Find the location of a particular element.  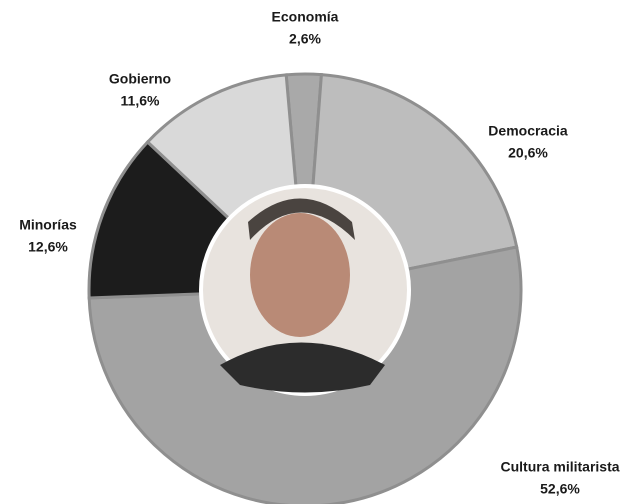

slice-label: Cultura militarista is located at coordinates (559, 467).